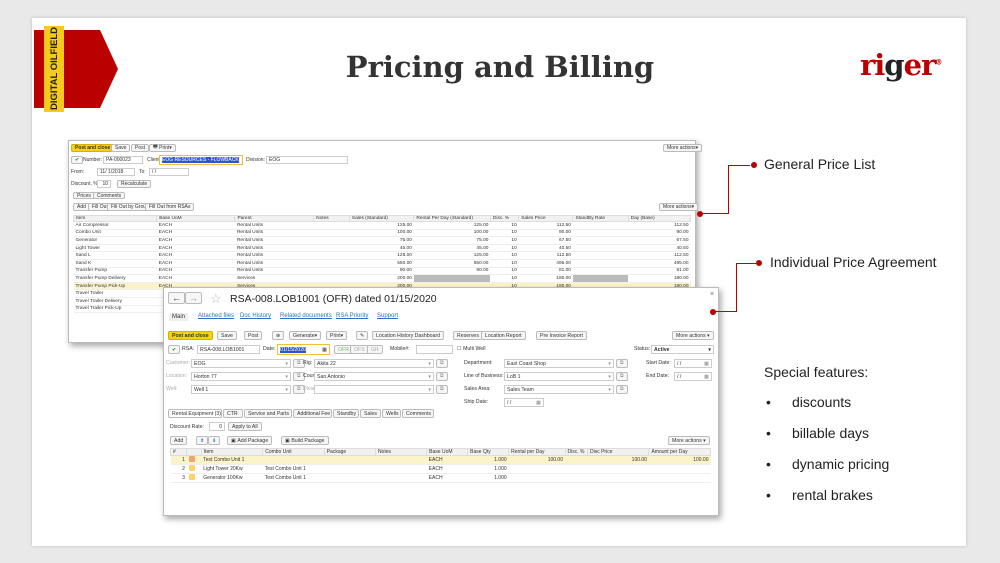 Image resolution: width=1000 pixels, height=563 pixels. I want to click on column-header: Disc. %, so click(504, 218).